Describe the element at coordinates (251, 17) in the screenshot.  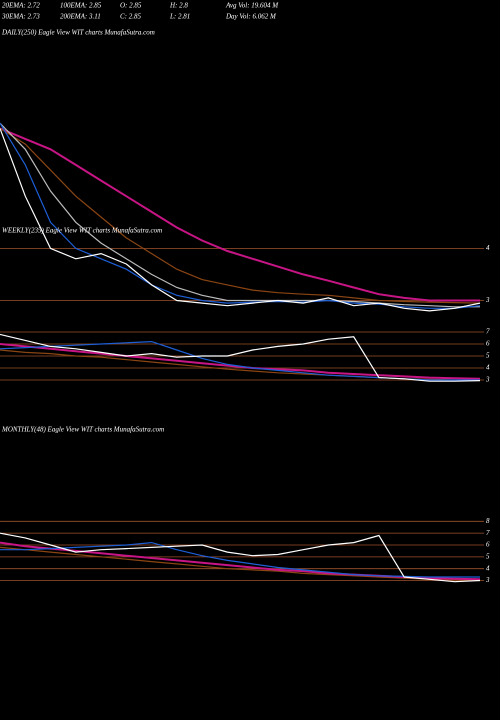
I see `stat-label: Day Vol: 6.062 M` at that location.